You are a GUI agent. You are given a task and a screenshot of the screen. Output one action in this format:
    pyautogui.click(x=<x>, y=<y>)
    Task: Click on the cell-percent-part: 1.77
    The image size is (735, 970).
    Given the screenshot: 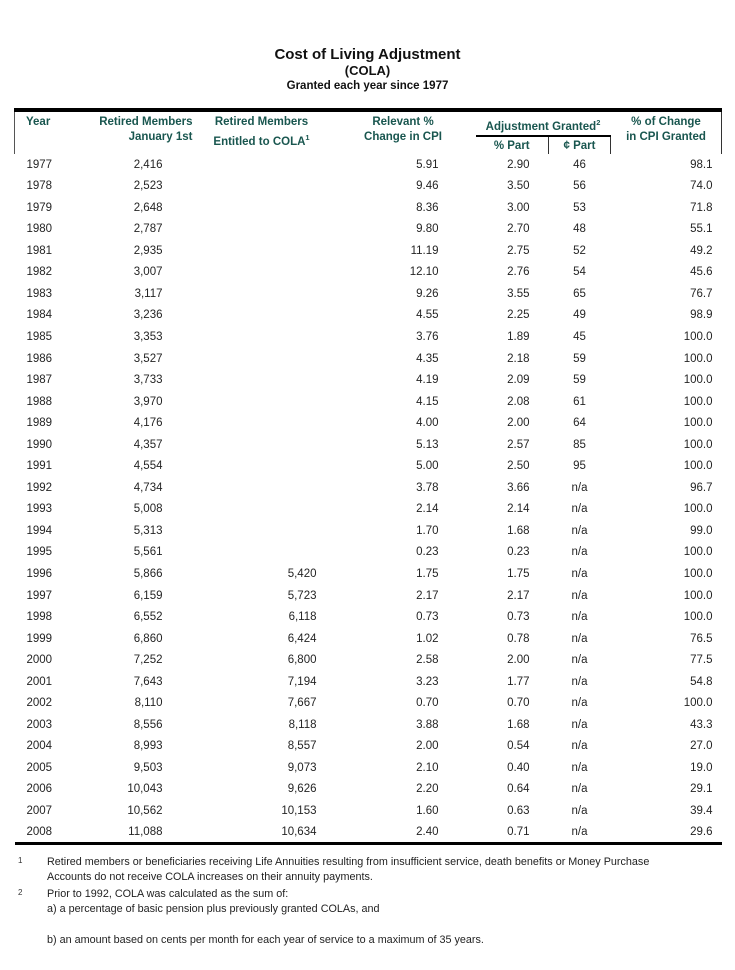 What is the action you would take?
    pyautogui.click(x=518, y=681)
    